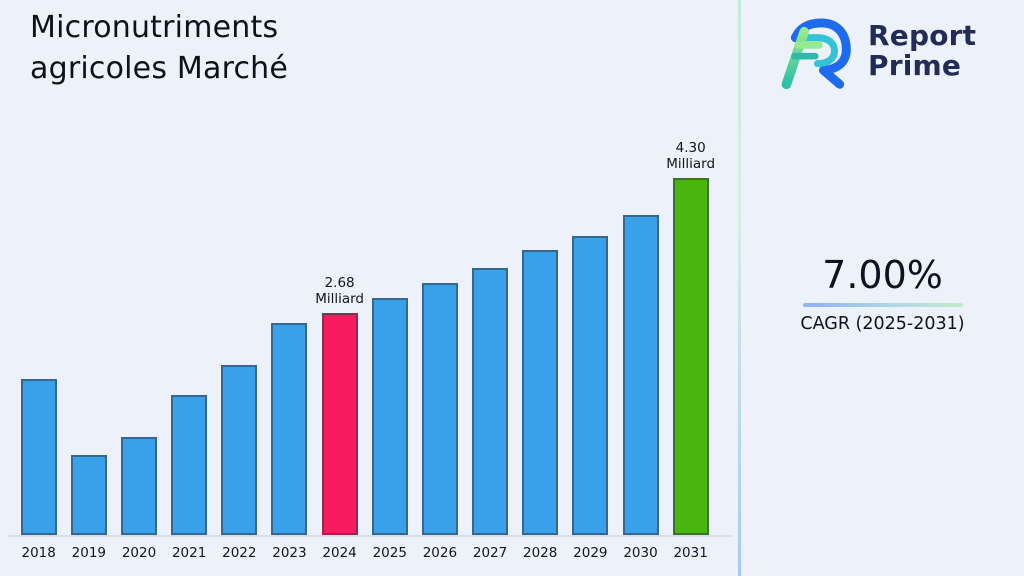  I want to click on value-annotation-2031: 4.30 Milliard, so click(691, 156).